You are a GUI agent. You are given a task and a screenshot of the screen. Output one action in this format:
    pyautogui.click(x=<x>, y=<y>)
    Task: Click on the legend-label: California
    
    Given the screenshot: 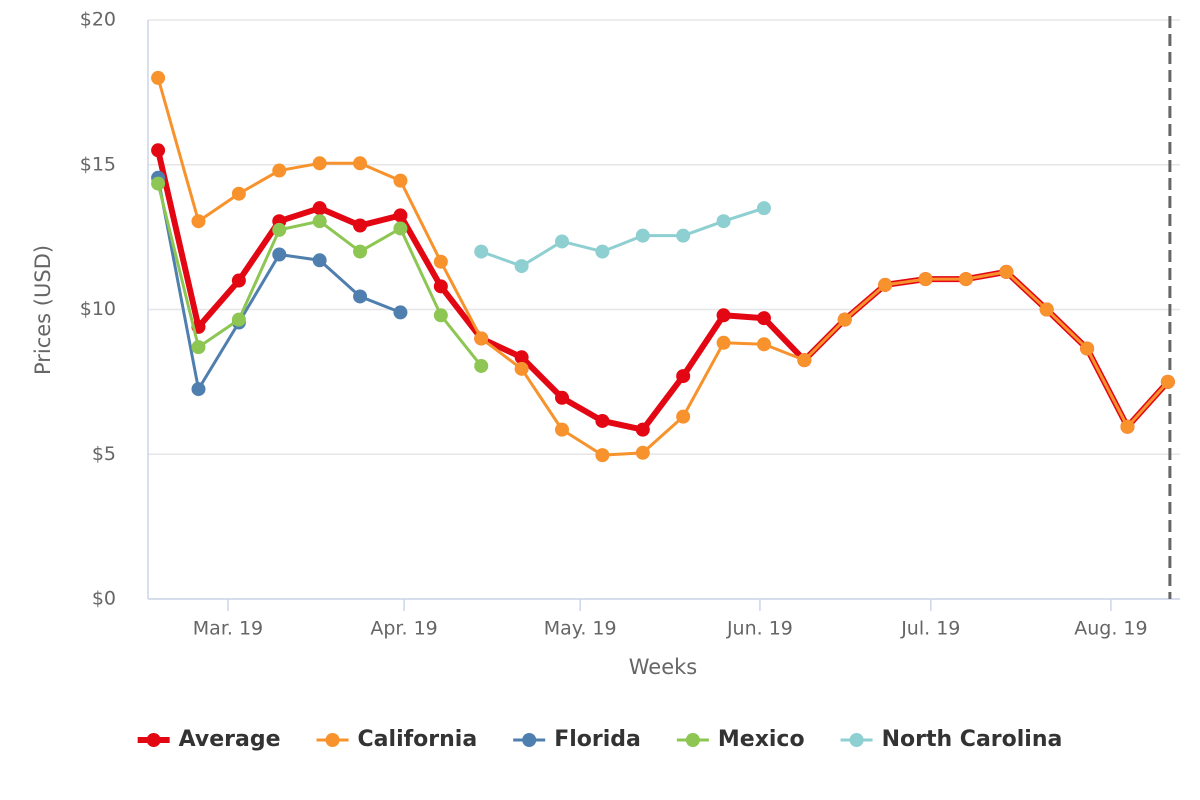 What is the action you would take?
    pyautogui.click(x=418, y=739)
    